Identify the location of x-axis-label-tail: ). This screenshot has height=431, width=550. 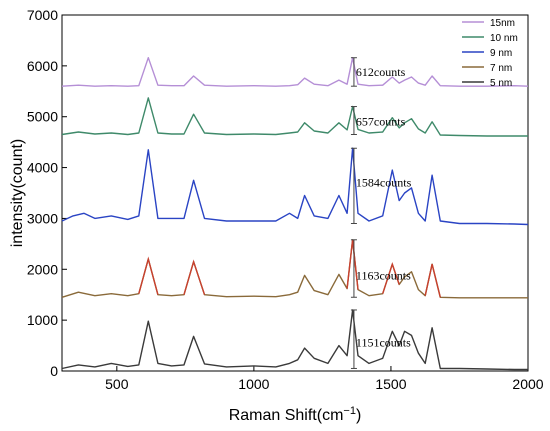
(358, 415).